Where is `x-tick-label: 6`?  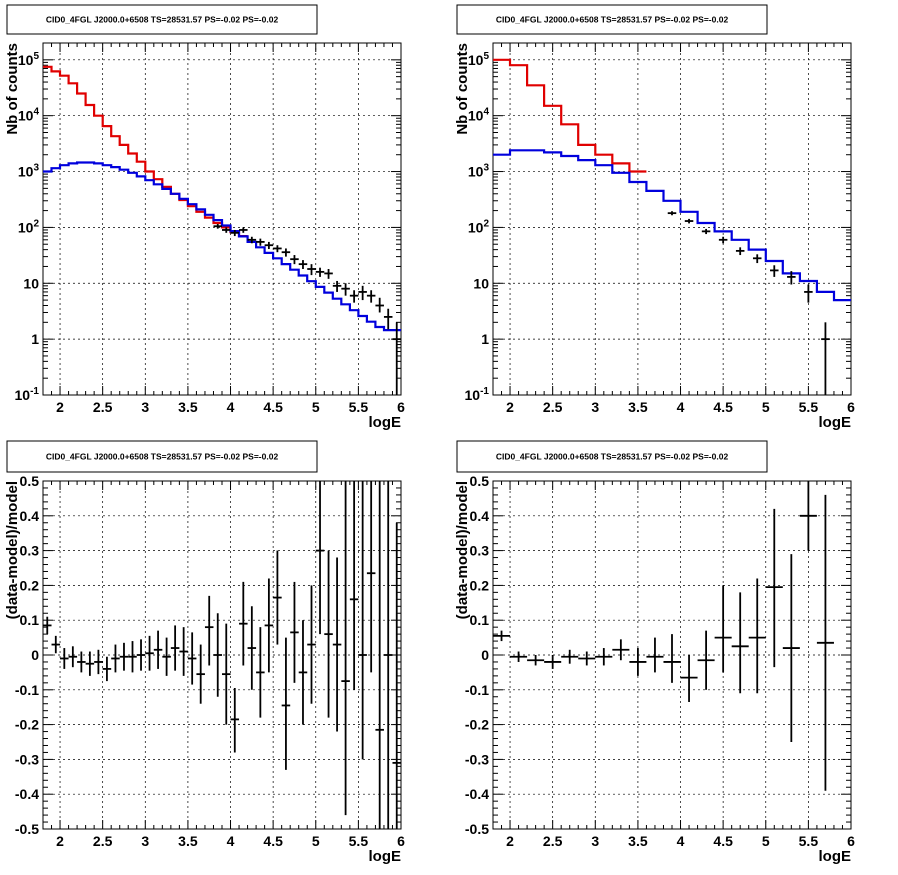
x-tick-label: 6 is located at coordinates (401, 407).